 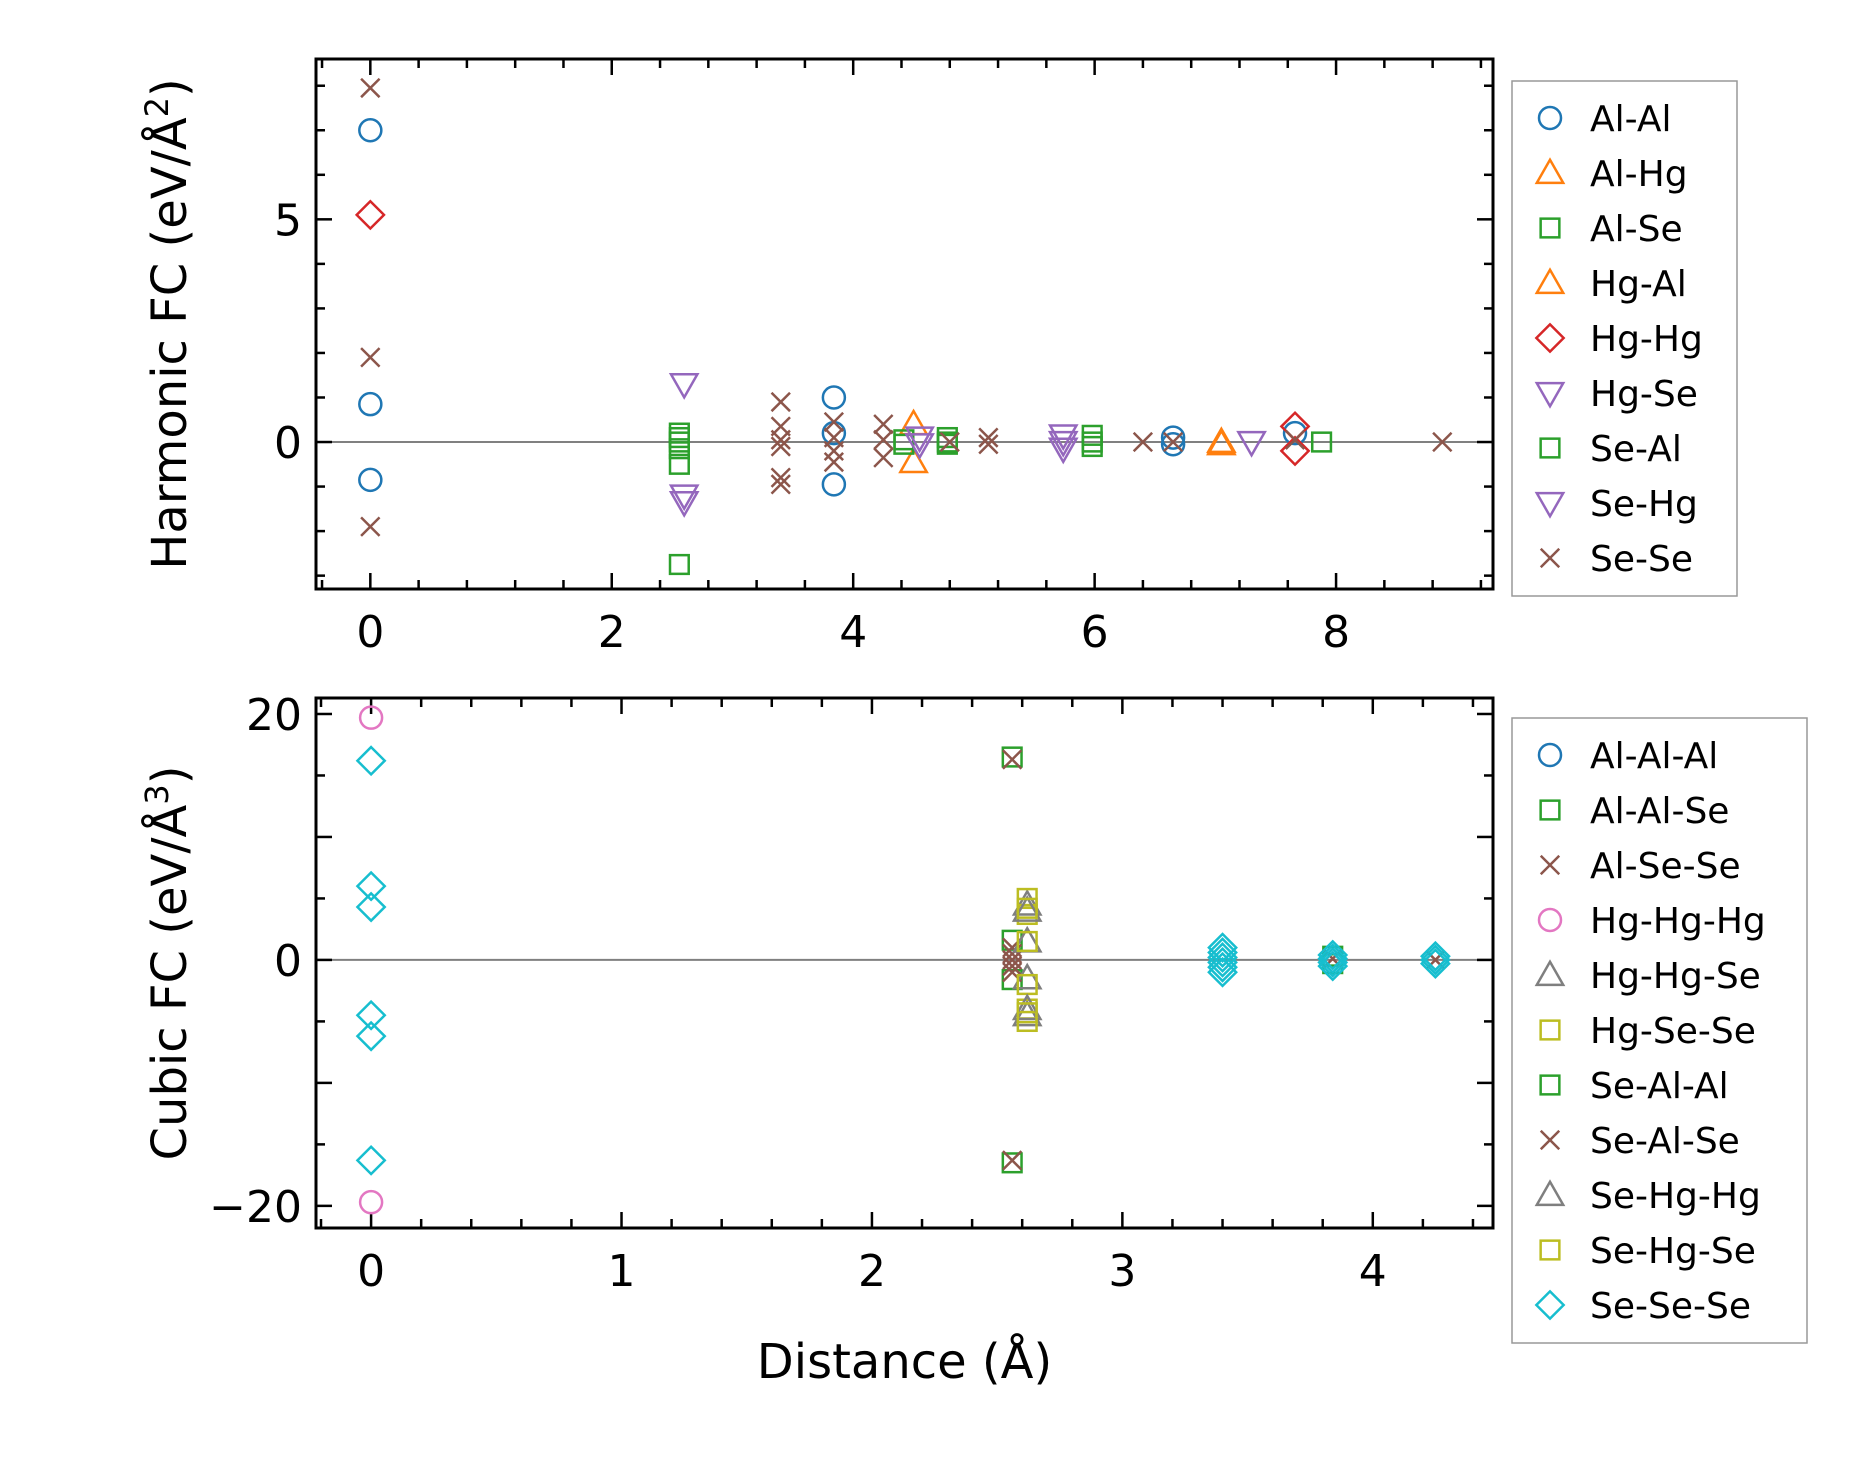 I want to click on legend-marker-hg-hg-se, so click(x=1550, y=973).